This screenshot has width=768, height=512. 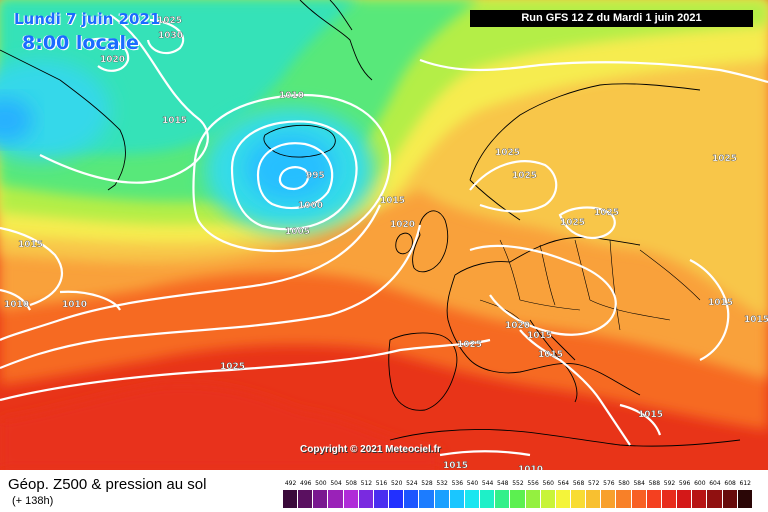 I want to click on isobar-1025-baltic, so click(x=587, y=223).